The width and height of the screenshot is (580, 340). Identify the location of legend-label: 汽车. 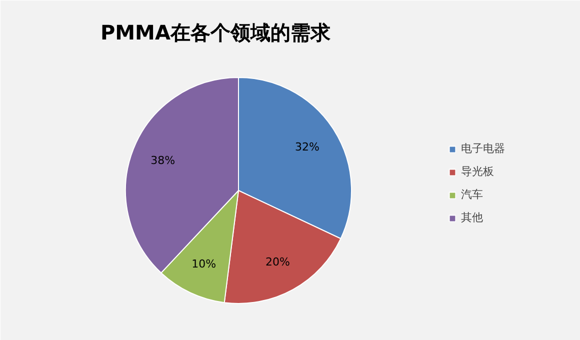
(472, 194).